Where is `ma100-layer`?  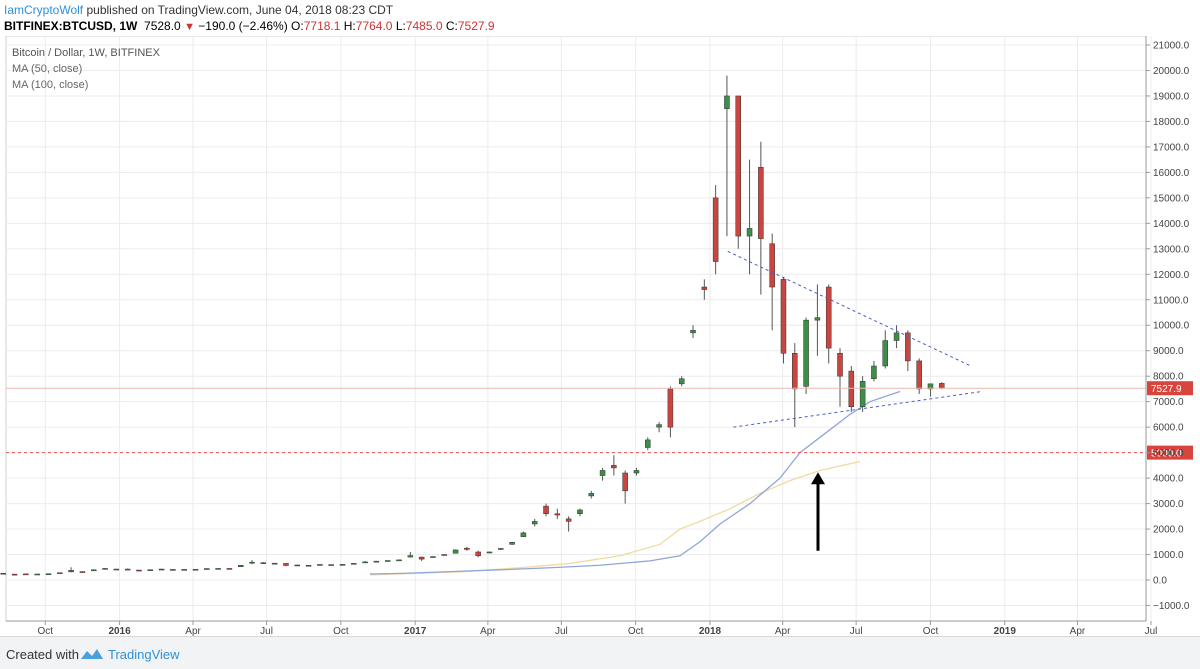 ma100-layer is located at coordinates (615, 518).